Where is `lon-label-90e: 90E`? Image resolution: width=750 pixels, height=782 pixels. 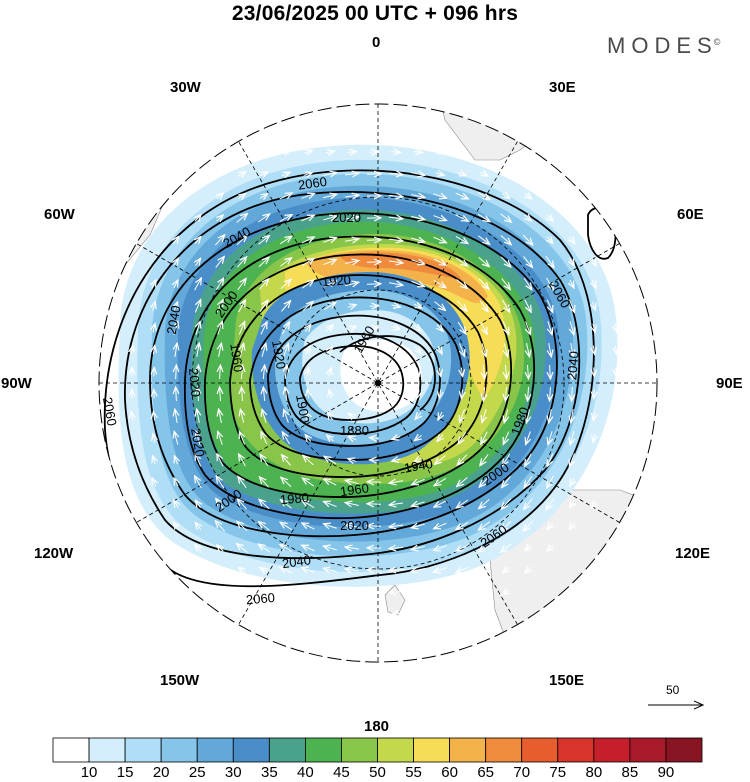 lon-label-90e: 90E is located at coordinates (729, 383).